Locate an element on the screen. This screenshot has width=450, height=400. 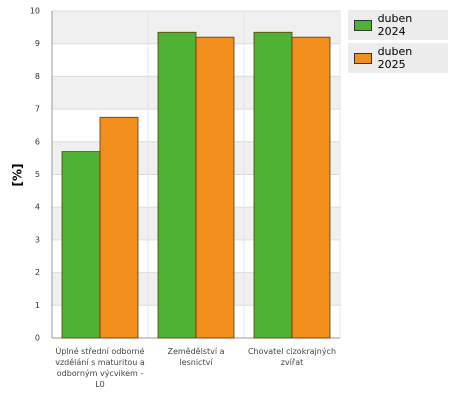
legend: duben 2024 duben 2025 is located at coordinates (398, 43).